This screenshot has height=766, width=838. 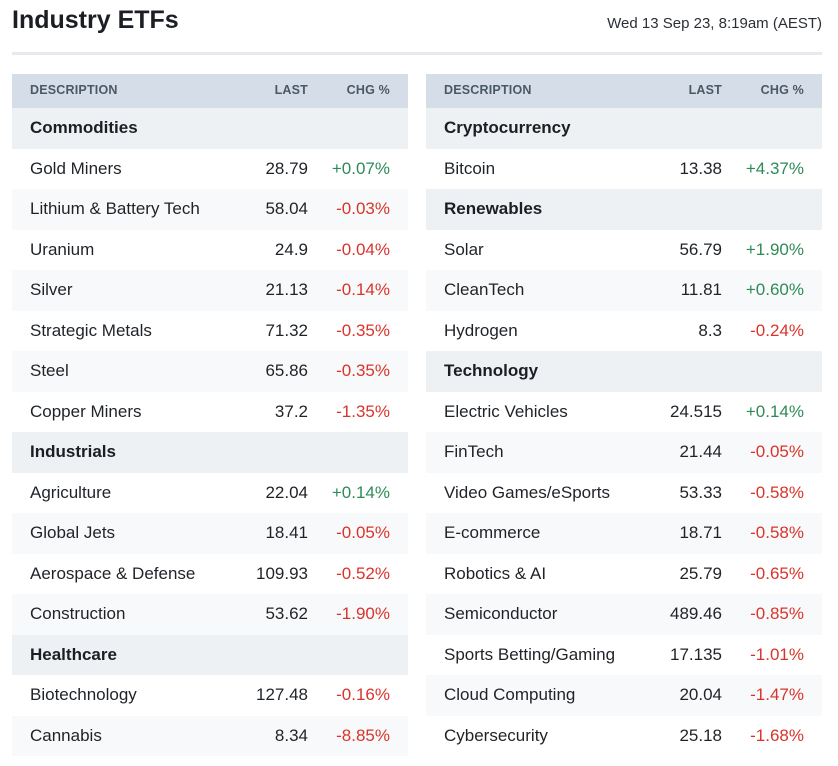 What do you see at coordinates (62, 249) in the screenshot?
I see `etf-name: Uranium` at bounding box center [62, 249].